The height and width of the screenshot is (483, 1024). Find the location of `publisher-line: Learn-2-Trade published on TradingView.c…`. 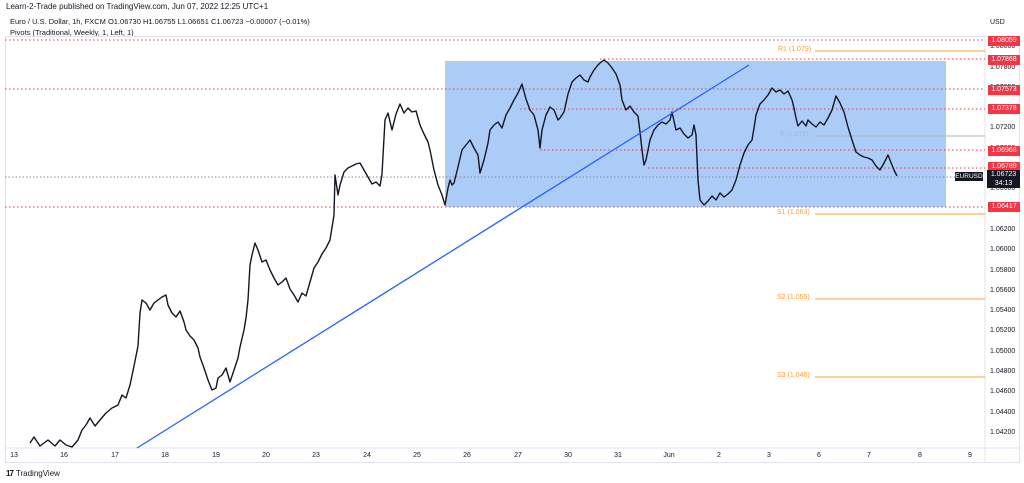

publisher-line: Learn-2-Trade published on TradingView.c… is located at coordinates (137, 6).